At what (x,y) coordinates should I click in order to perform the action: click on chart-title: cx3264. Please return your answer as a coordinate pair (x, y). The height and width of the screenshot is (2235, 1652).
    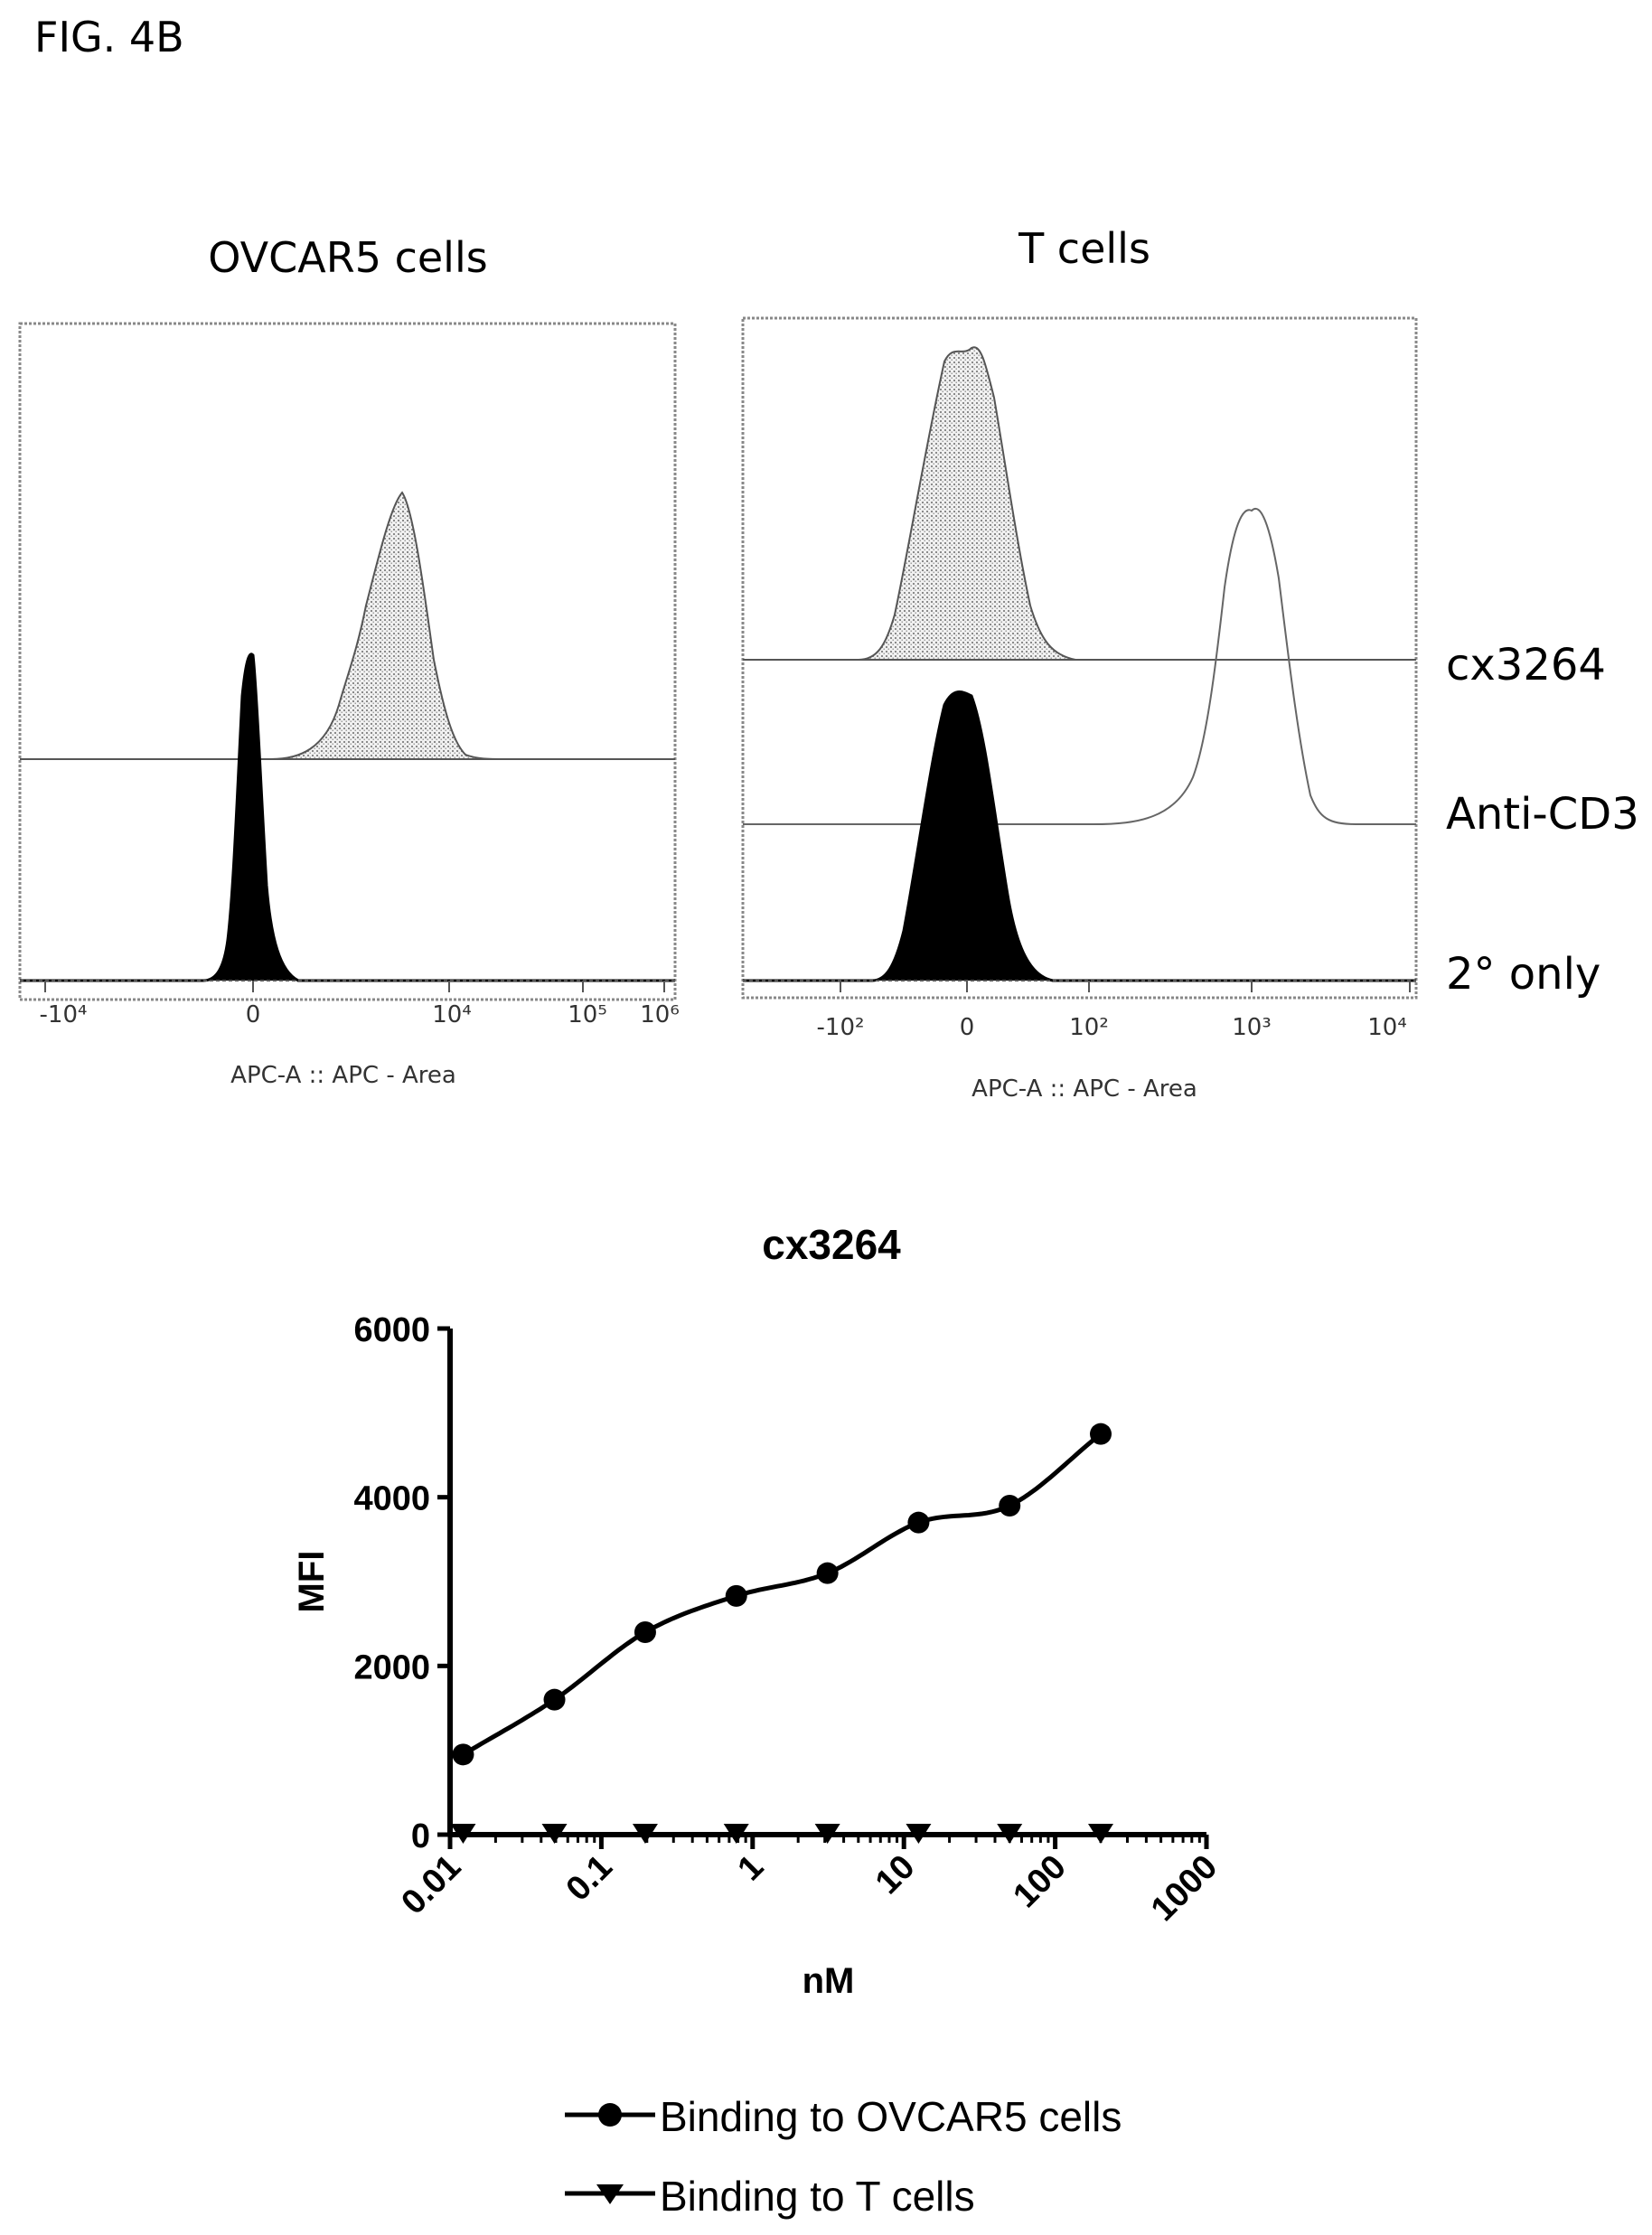
    Looking at the image, I should click on (831, 1244).